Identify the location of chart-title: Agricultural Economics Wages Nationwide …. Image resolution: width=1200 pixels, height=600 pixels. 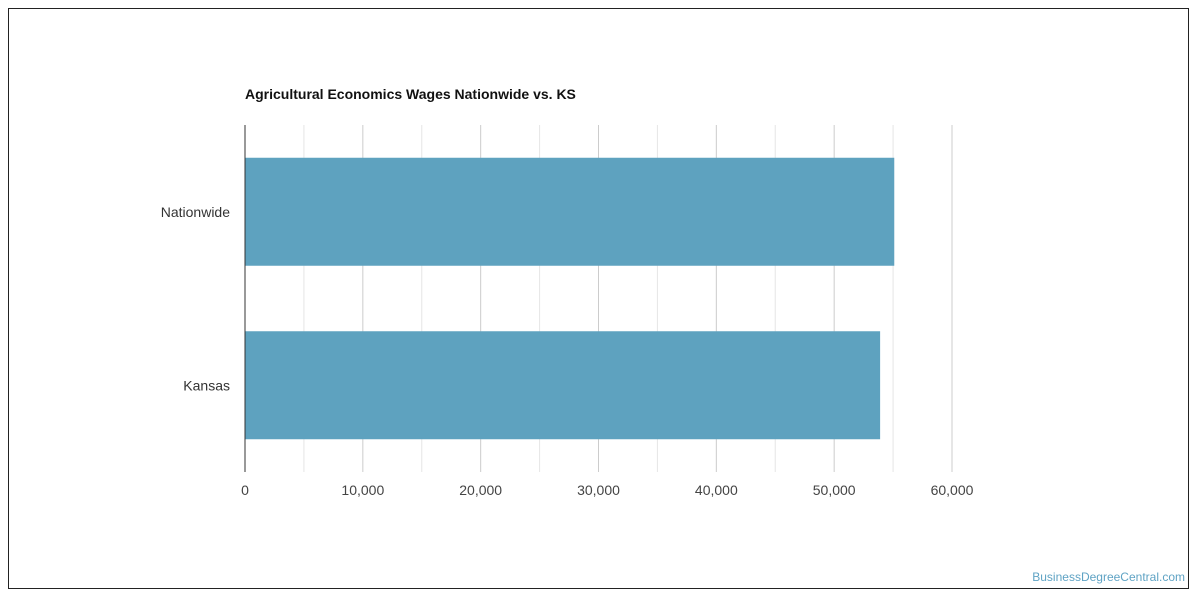
(410, 94).